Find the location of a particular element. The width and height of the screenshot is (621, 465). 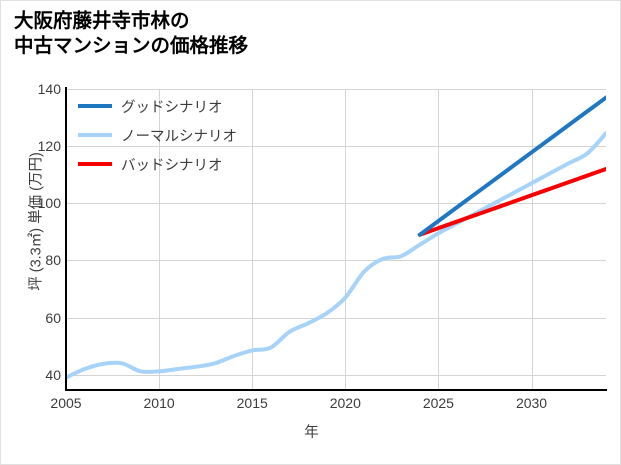

chart-legend: グッドシナリオ ノーマルシナリオ バッドシナリオ is located at coordinates (157, 133).